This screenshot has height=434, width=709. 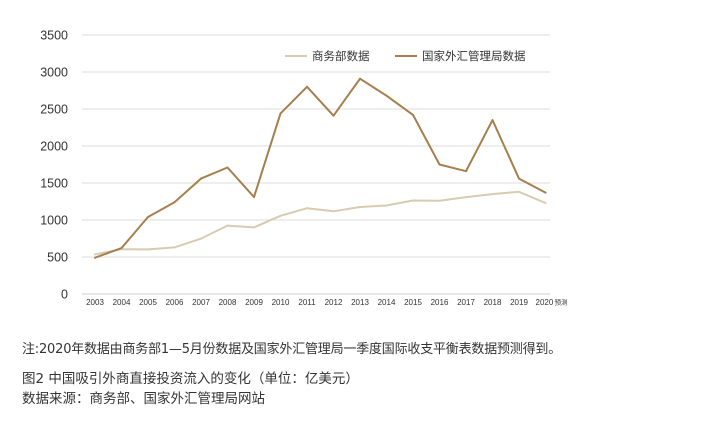 What do you see at coordinates (333, 211) in the screenshot?
I see `data-point-s0-2012` at bounding box center [333, 211].